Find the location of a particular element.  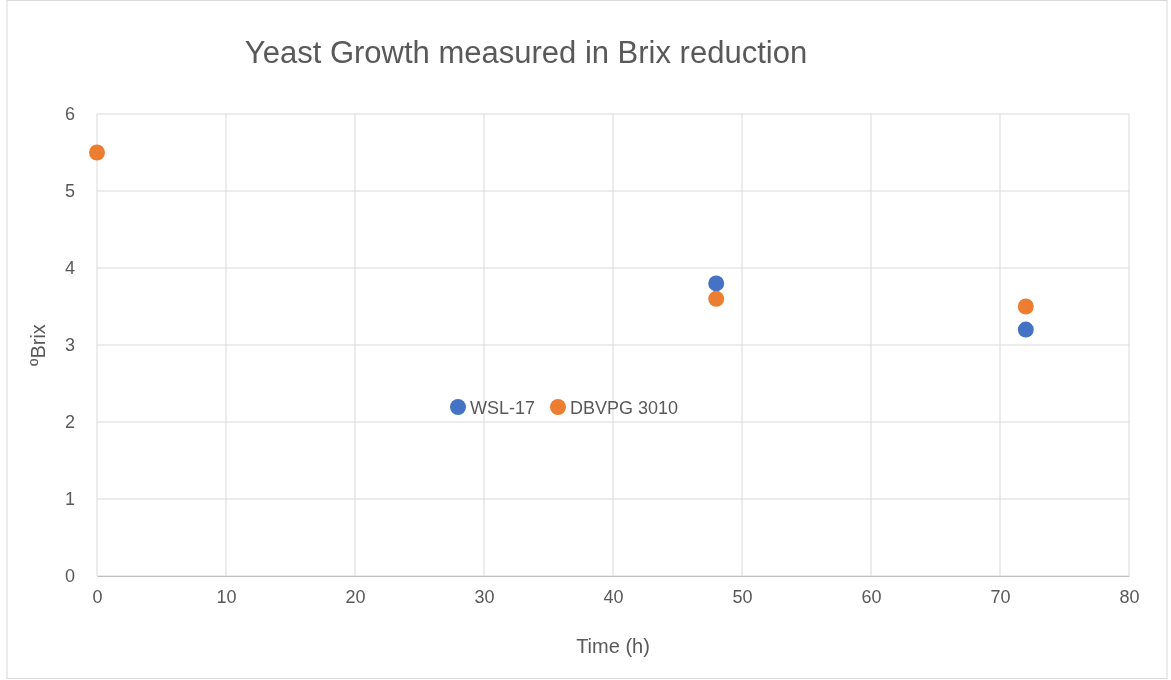

y-tick-label: 0 is located at coordinates (69, 576).